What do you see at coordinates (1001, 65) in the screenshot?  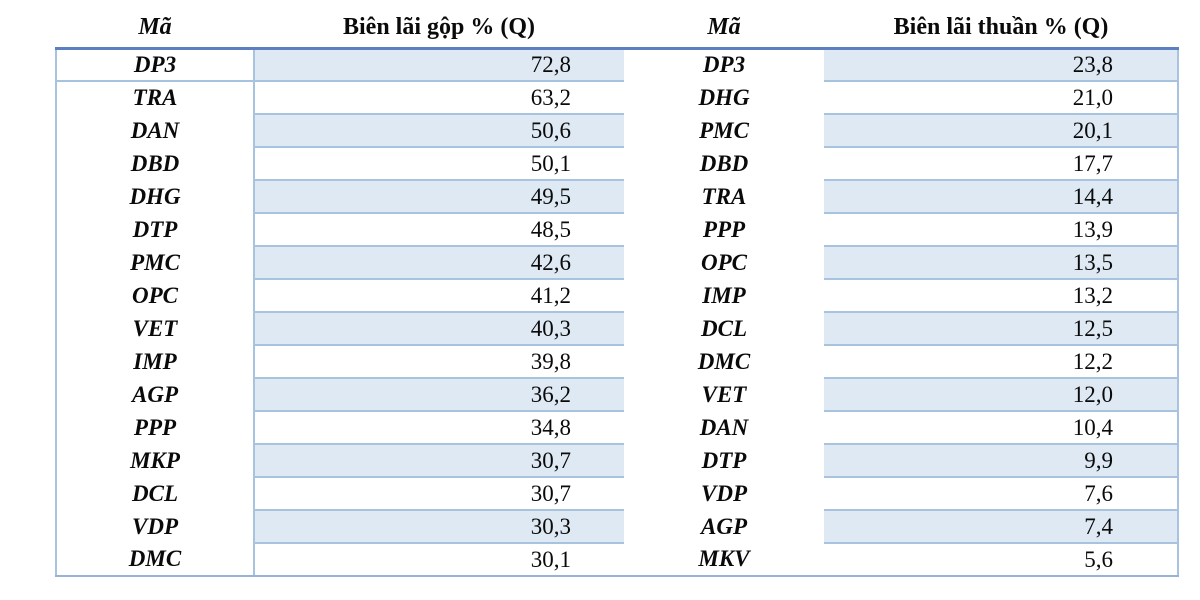 I see `right-value-cell: 23,8` at bounding box center [1001, 65].